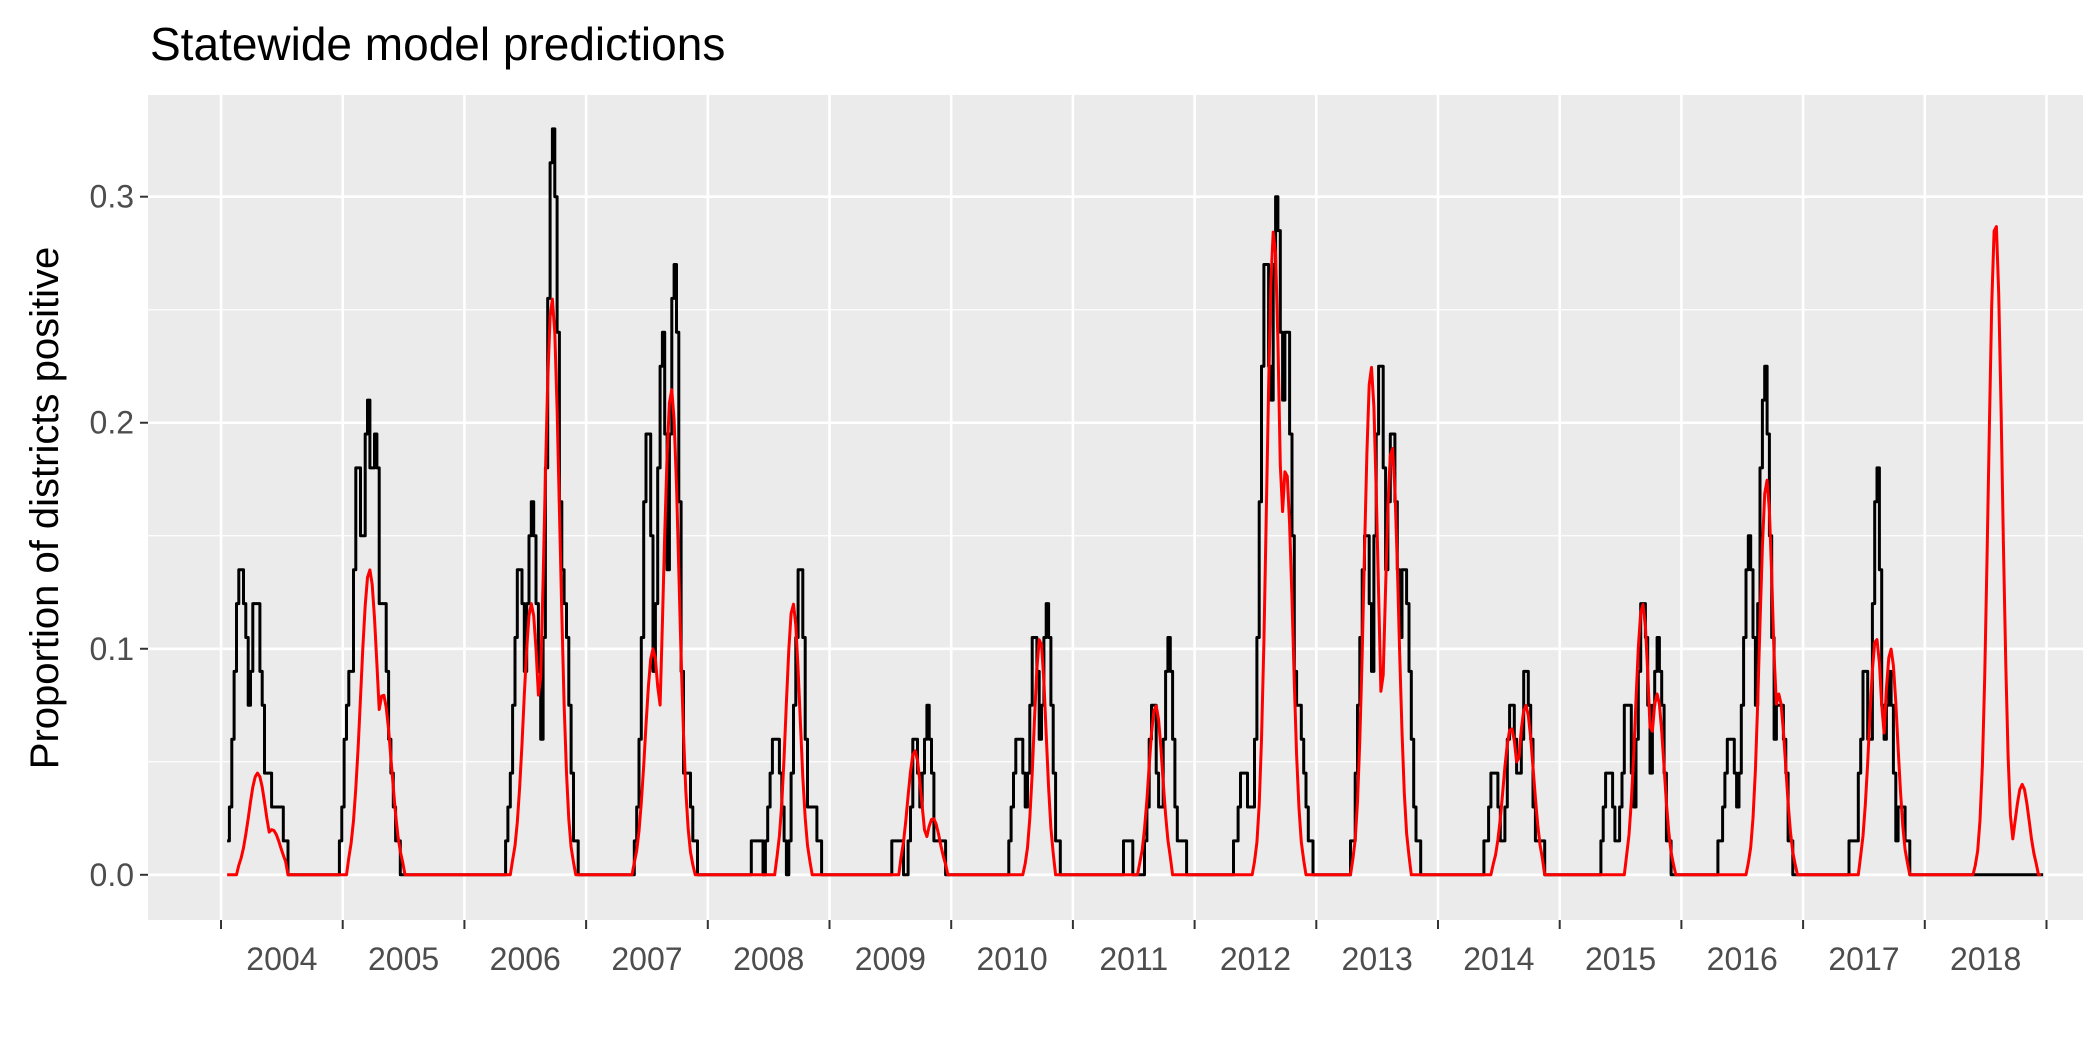  Describe the element at coordinates (112, 649) in the screenshot. I see `y-tick-label: 0.1` at that location.